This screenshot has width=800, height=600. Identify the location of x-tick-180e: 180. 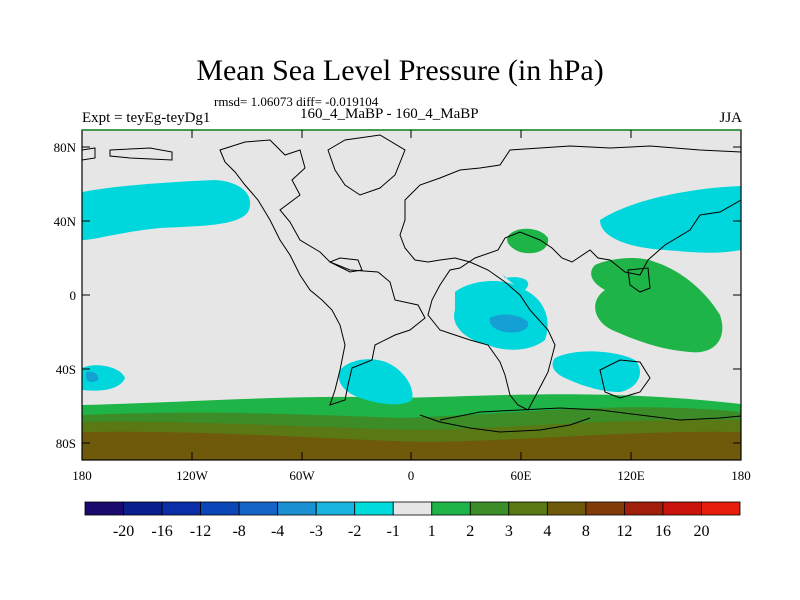
(741, 475).